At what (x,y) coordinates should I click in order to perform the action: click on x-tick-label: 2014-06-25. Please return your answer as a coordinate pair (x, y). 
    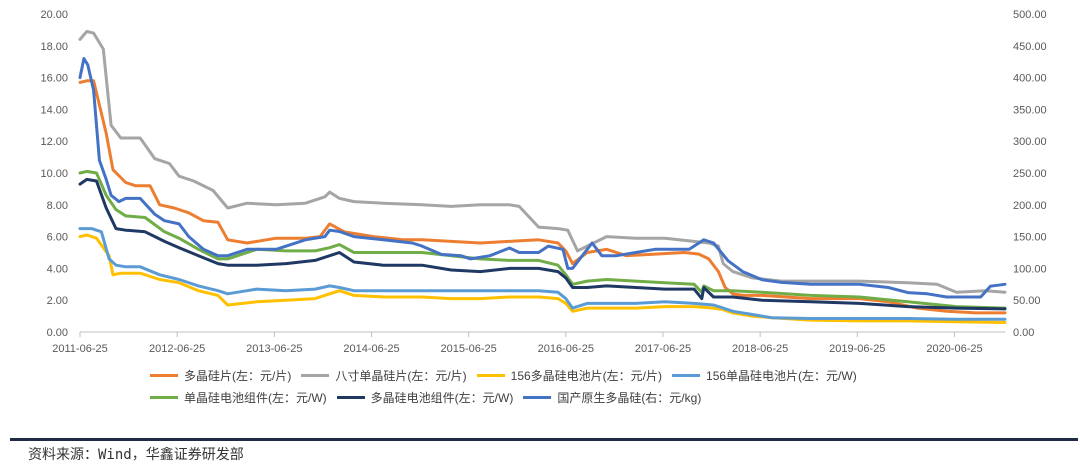
    Looking at the image, I should click on (371, 349).